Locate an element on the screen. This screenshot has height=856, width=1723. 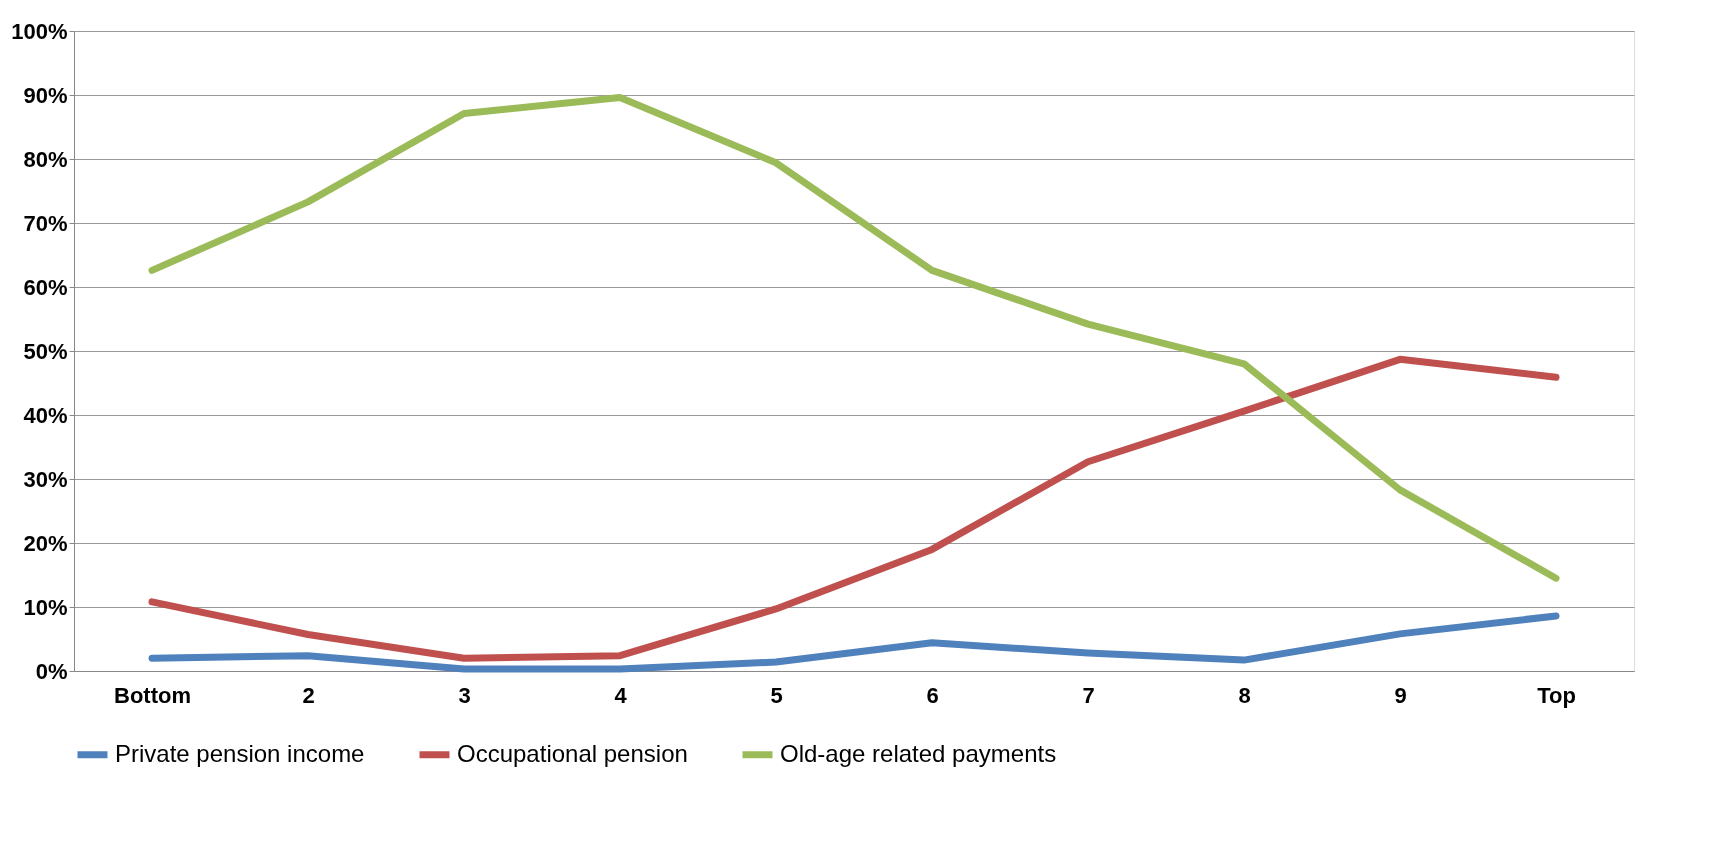
x-tick-label: 2 is located at coordinates (308, 695).